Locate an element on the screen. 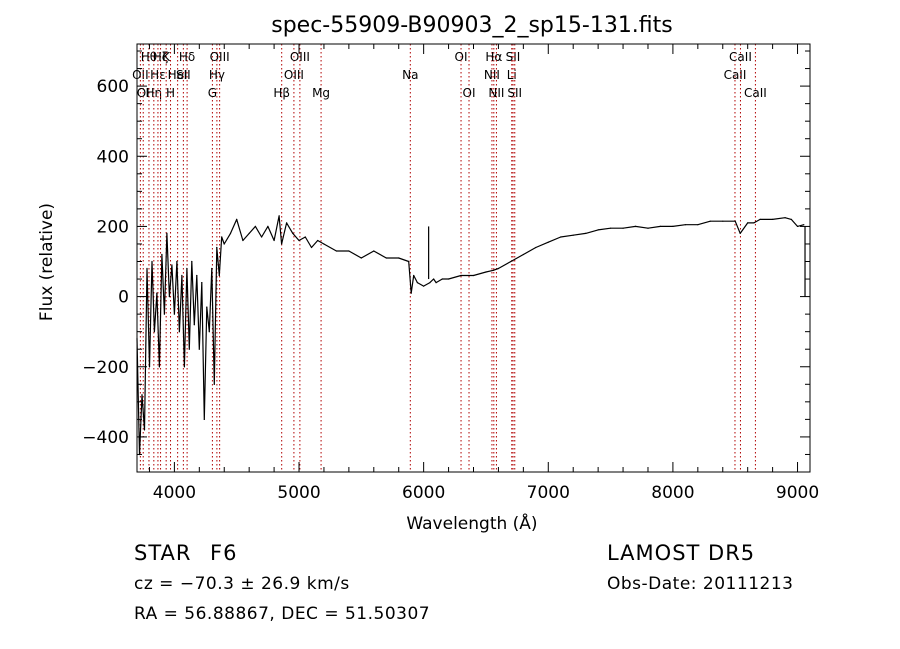 This screenshot has width=900, height=649. line-marker-label: Hα is located at coordinates (493, 57).